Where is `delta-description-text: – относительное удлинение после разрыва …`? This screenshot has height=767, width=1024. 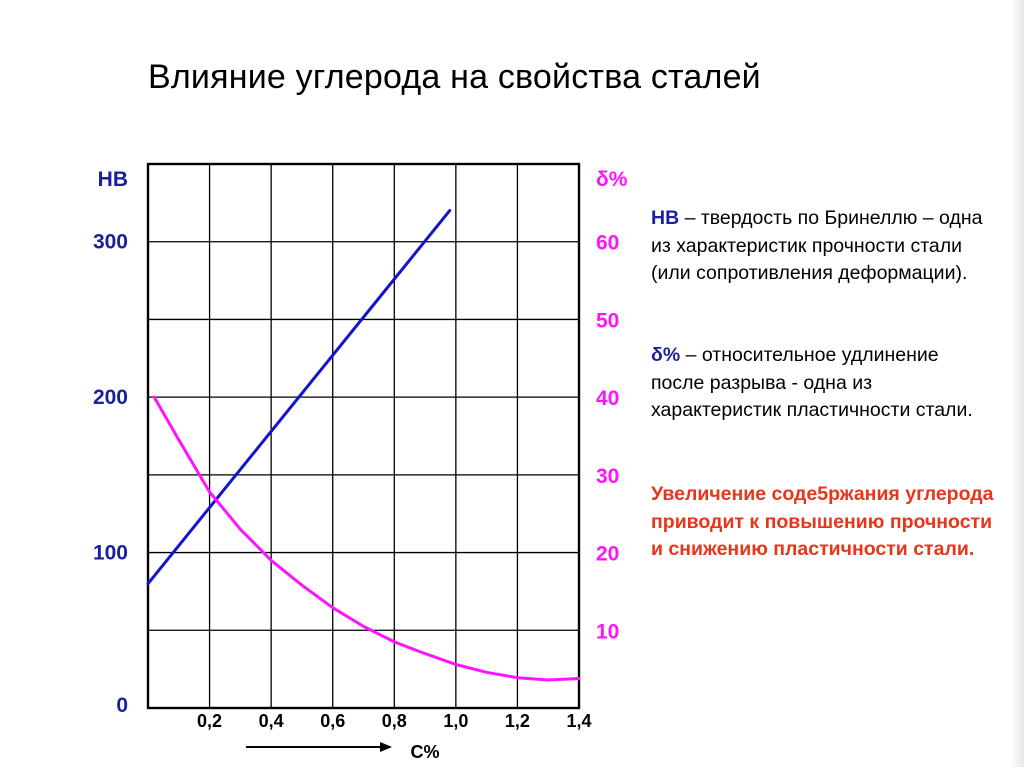
delta-description-text: – относительное удлинение после разрыва … is located at coordinates (812, 382).